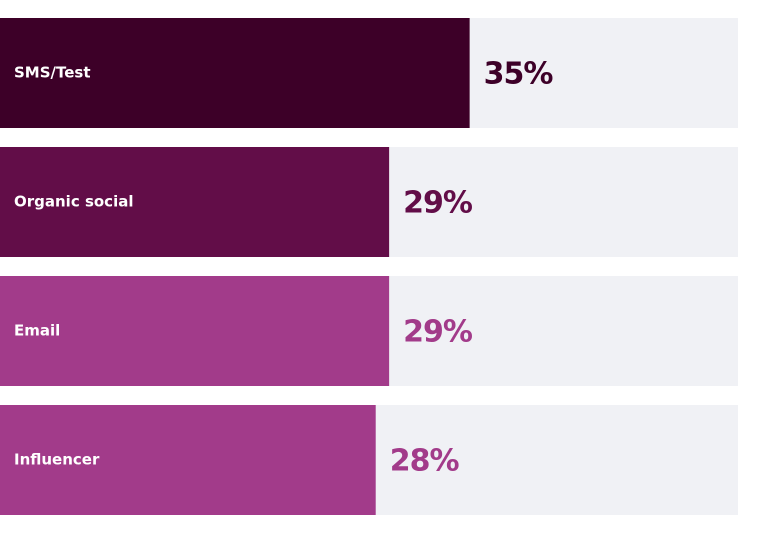  Describe the element at coordinates (52, 73) in the screenshot. I see `category-label: SMS/Test` at that location.